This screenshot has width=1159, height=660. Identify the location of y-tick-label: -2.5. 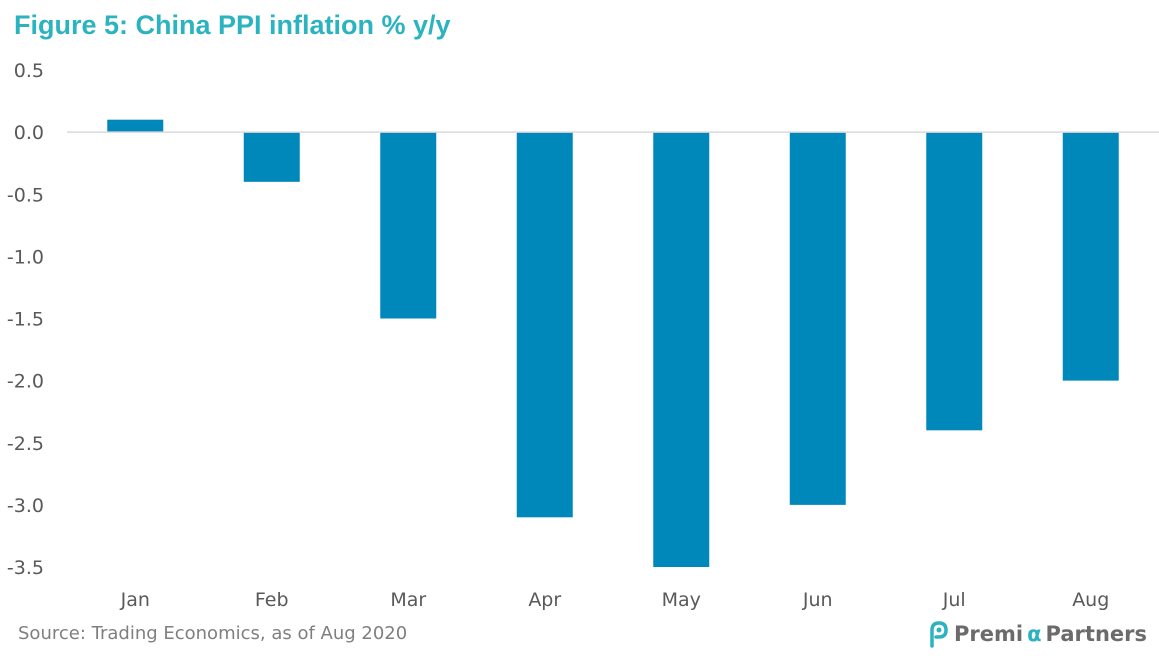
(25, 444).